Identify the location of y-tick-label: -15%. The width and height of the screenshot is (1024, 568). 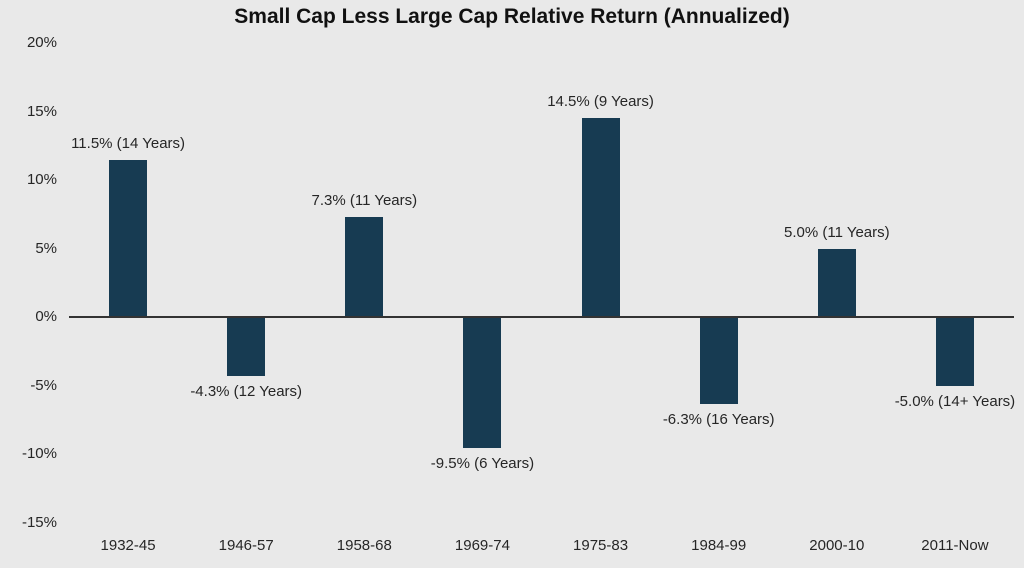
(39, 522).